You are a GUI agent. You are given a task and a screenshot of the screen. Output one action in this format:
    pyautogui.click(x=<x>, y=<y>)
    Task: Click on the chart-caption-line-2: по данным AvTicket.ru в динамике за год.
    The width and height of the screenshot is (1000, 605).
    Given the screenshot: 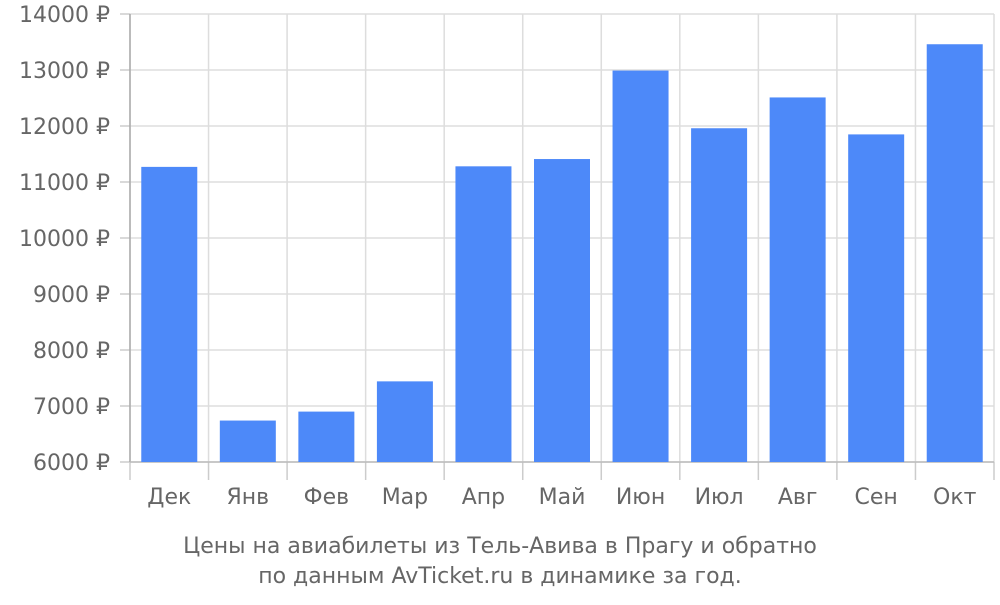 What is the action you would take?
    pyautogui.click(x=500, y=576)
    